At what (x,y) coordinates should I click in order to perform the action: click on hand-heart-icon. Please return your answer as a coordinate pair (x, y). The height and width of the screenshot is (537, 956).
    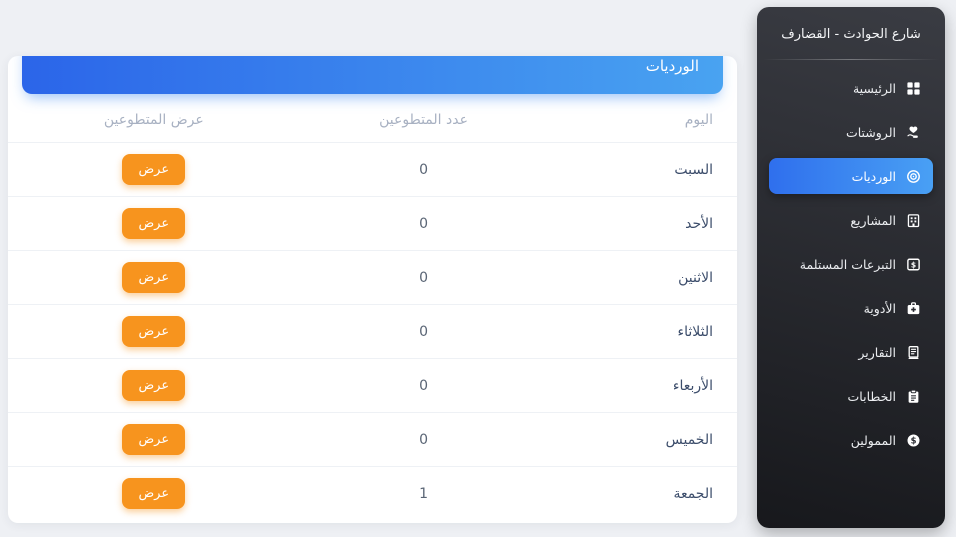
    Looking at the image, I should click on (913, 132).